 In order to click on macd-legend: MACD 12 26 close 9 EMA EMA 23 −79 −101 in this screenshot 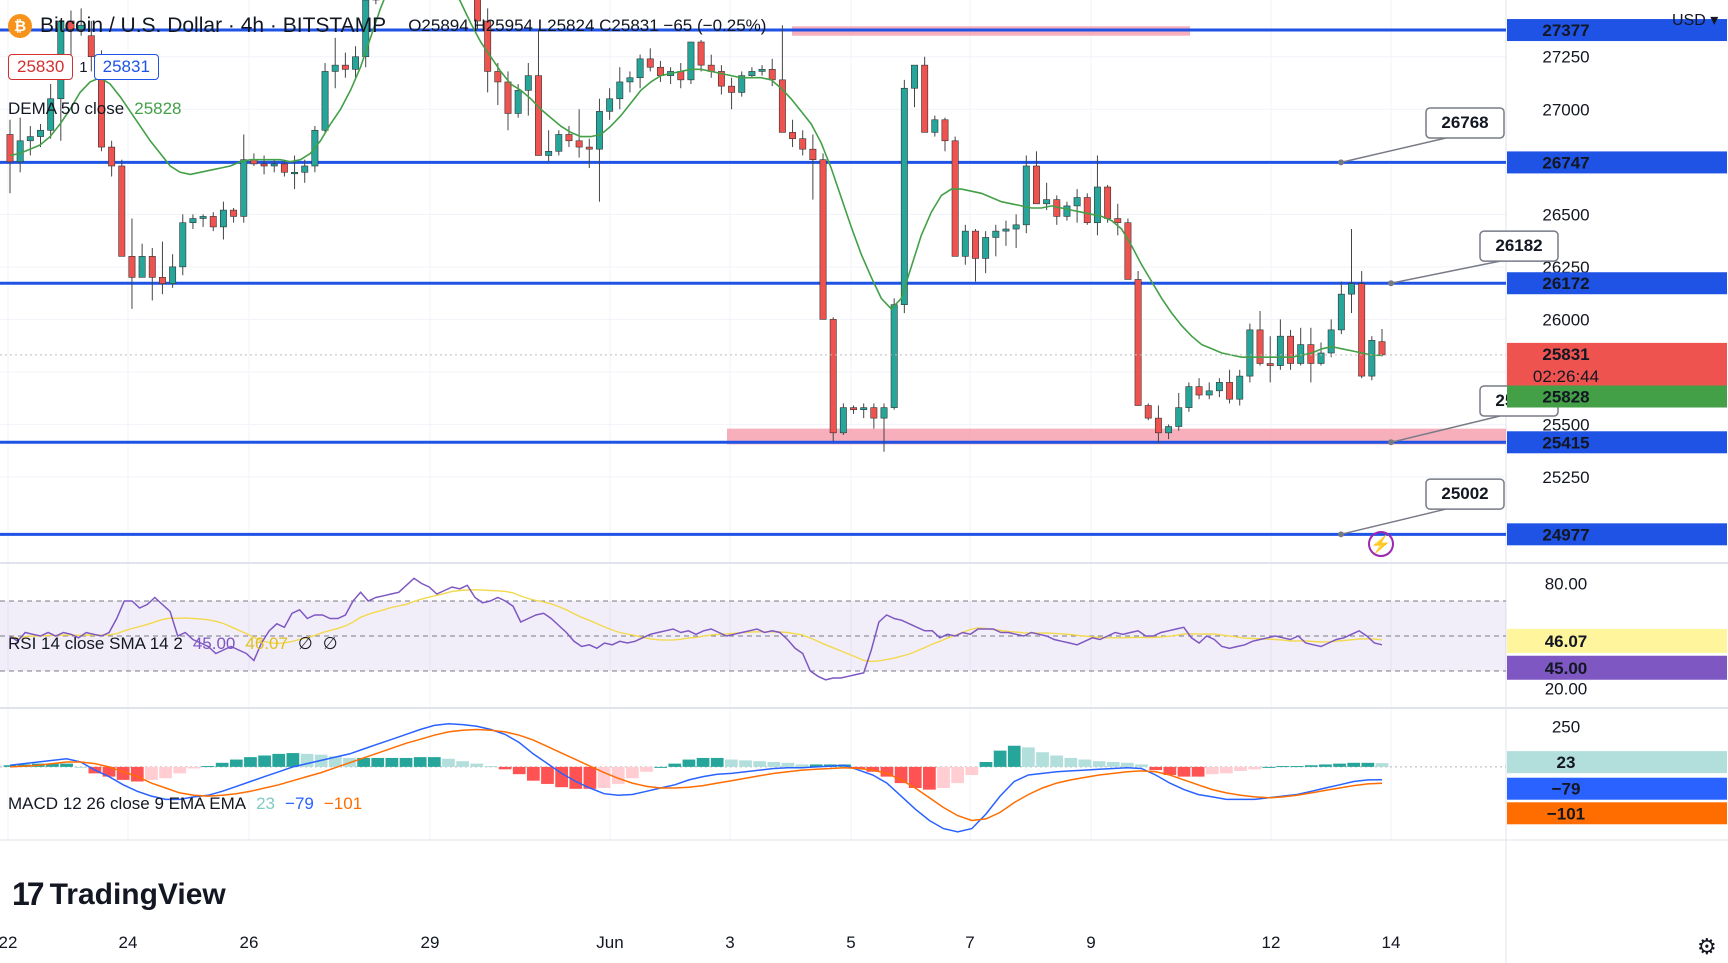, I will do `click(185, 804)`.